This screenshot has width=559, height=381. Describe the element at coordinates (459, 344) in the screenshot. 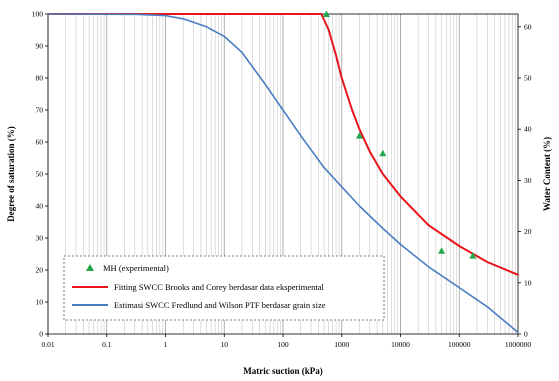

I see `x-tick-label: 100000` at that location.